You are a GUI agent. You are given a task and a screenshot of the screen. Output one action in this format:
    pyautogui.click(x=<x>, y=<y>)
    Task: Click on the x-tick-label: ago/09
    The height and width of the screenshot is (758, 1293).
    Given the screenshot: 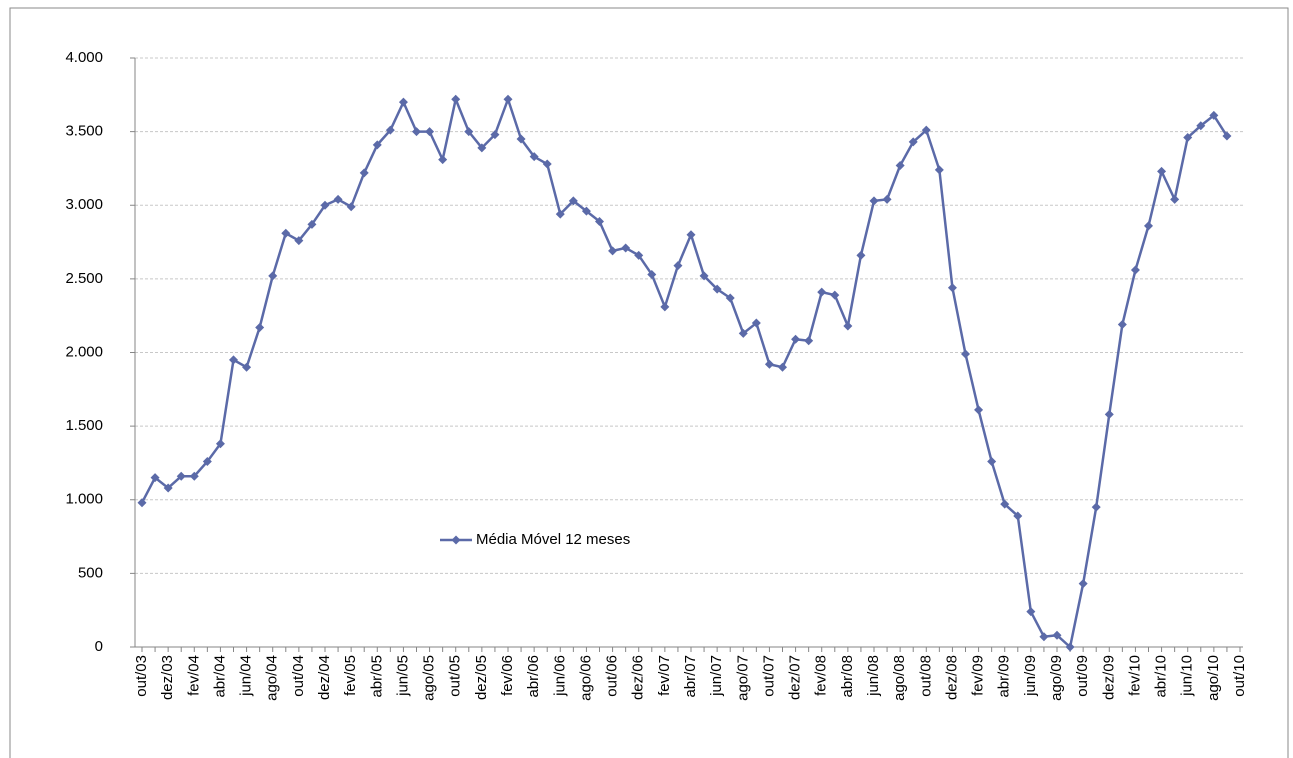 What is the action you would take?
    pyautogui.click(x=1056, y=678)
    